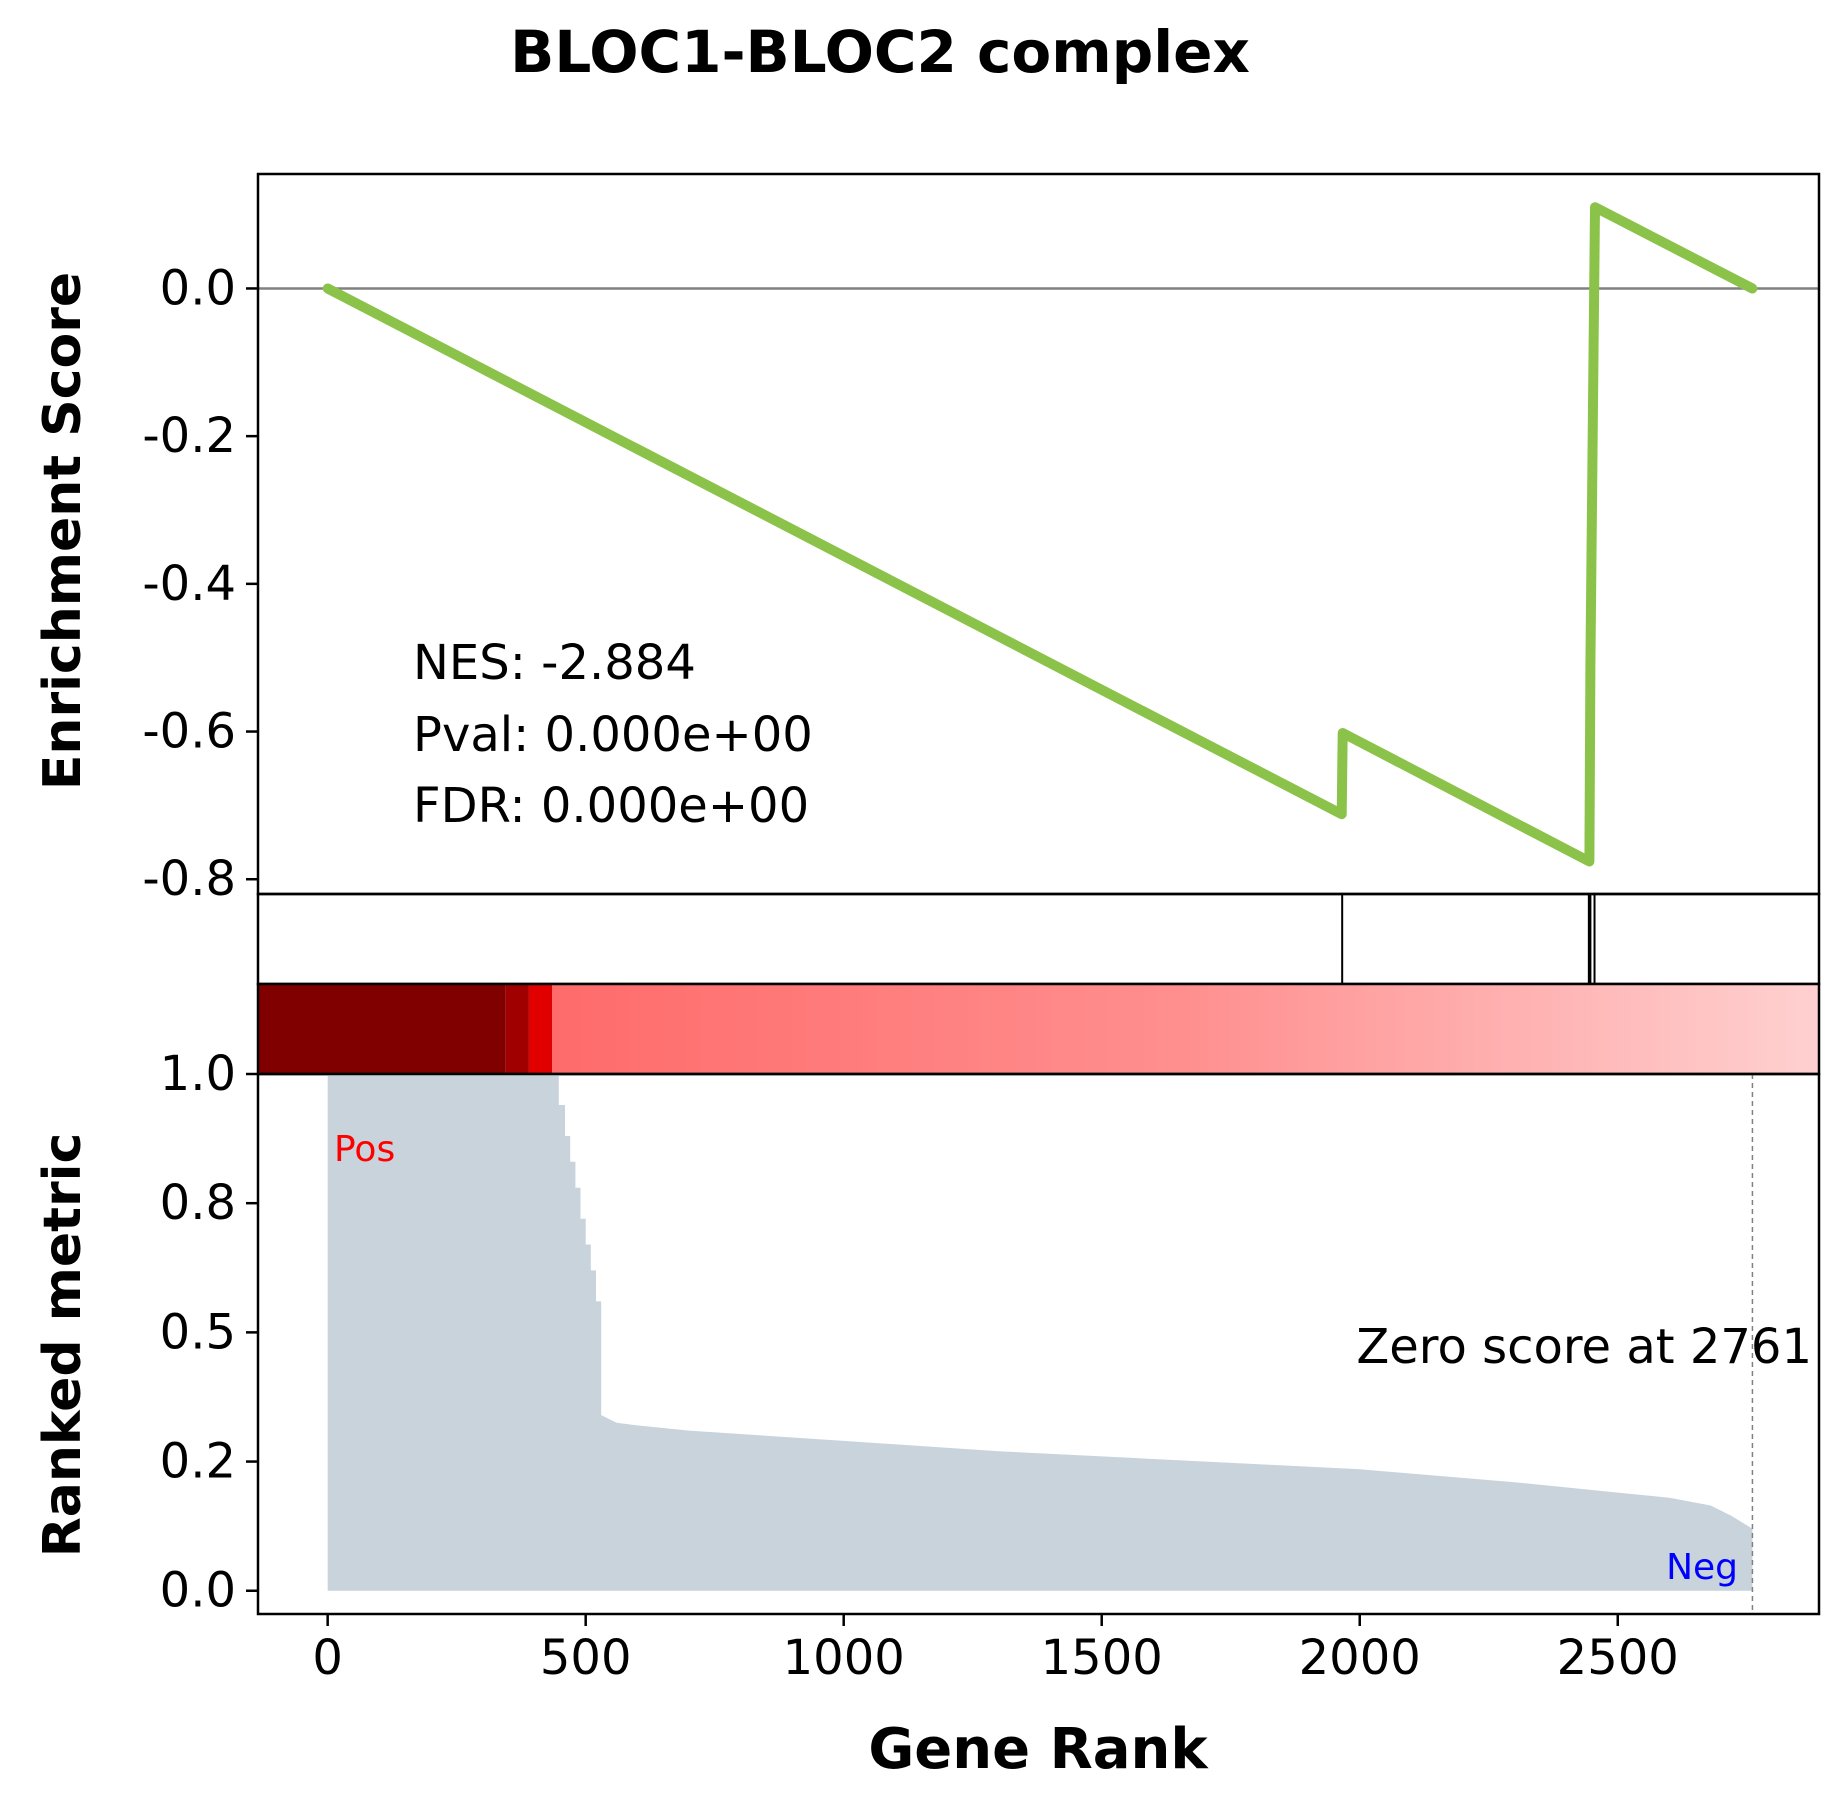 The width and height of the screenshot is (1845, 1812). I want to click on nes-label: NES: -2.884, so click(554, 663).